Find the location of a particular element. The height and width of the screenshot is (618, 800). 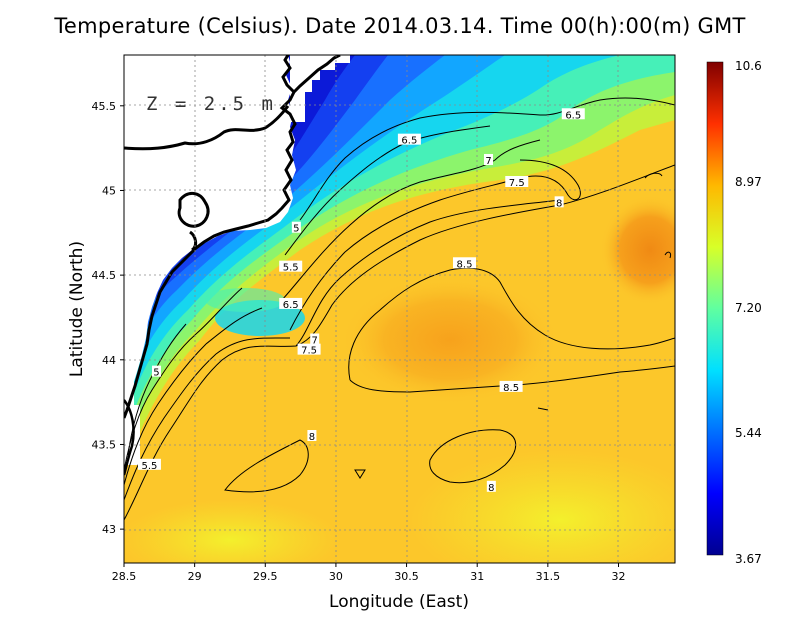

y-tick-label: 45 is located at coordinates (109, 190).